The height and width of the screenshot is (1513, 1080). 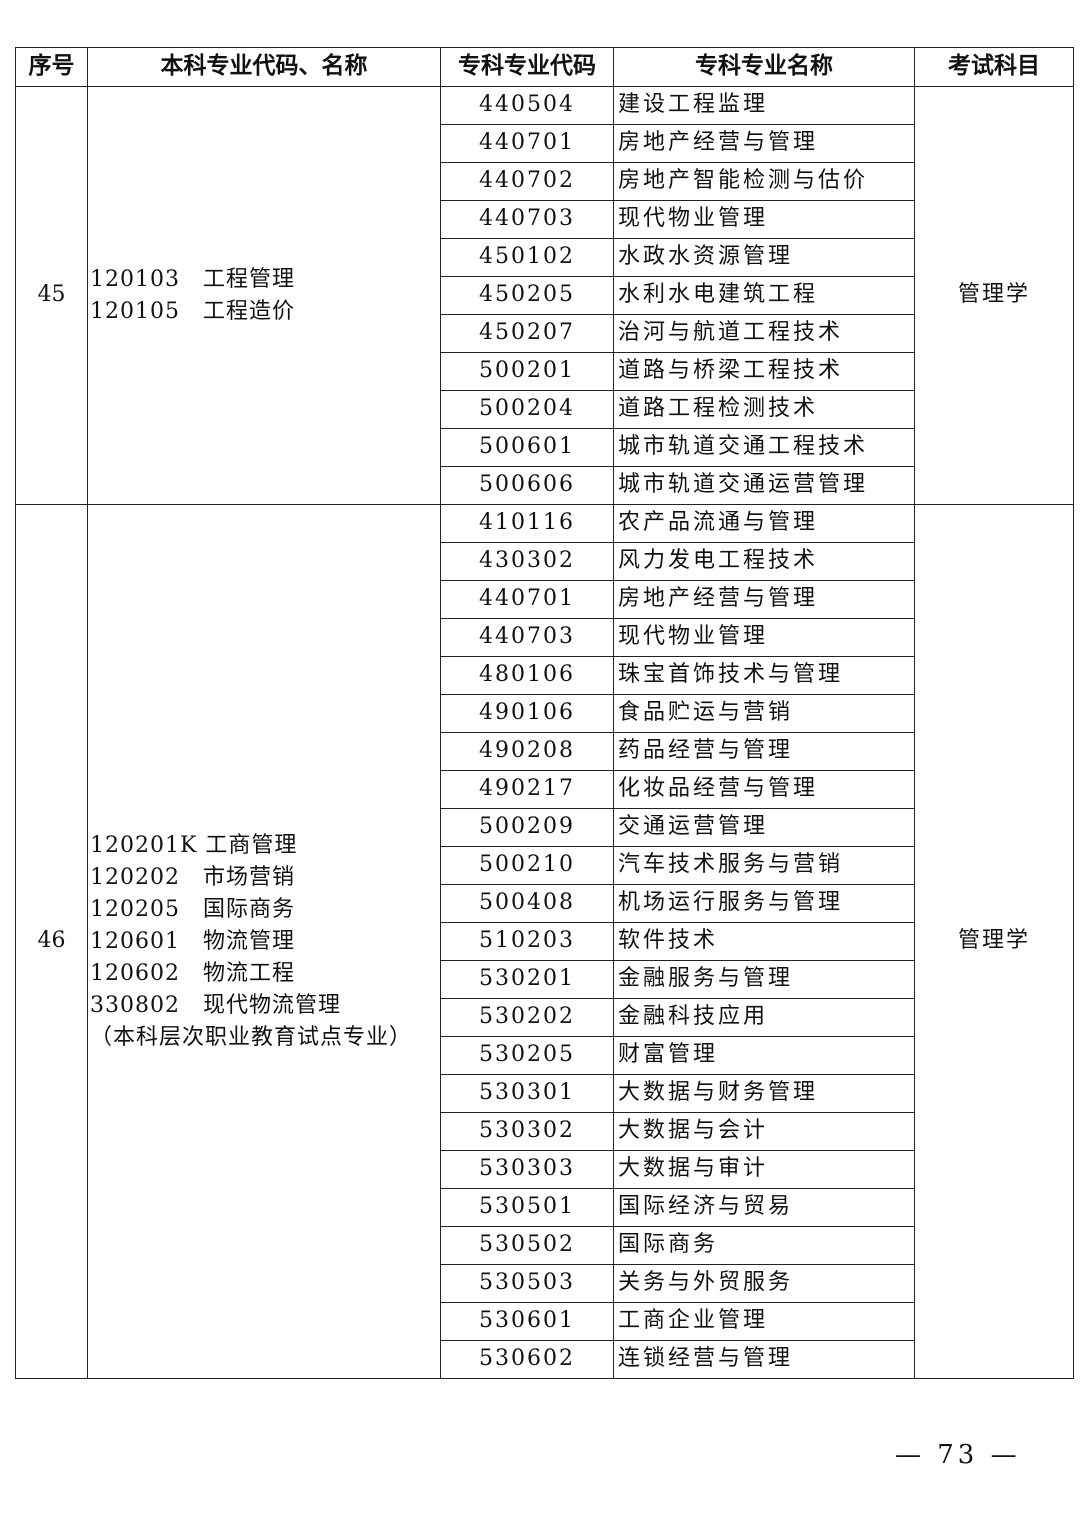 What do you see at coordinates (527, 751) in the screenshot?
I see `college-code: 490208` at bounding box center [527, 751].